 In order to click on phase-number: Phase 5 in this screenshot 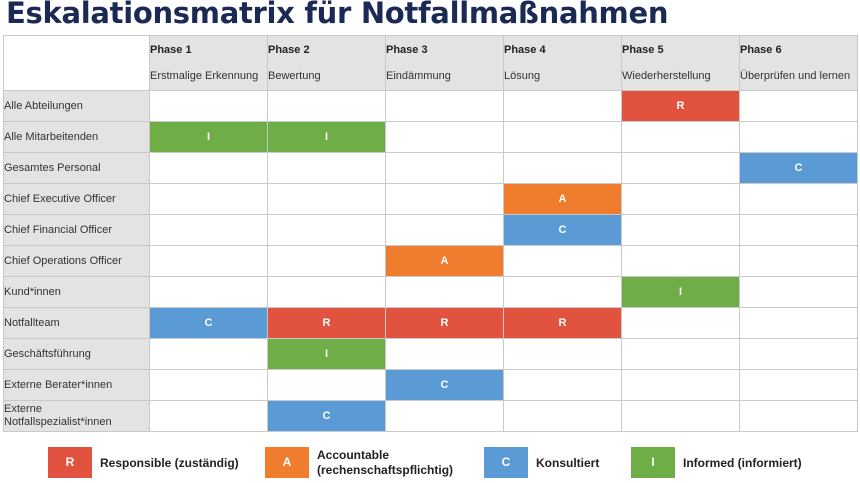, I will do `click(643, 49)`.